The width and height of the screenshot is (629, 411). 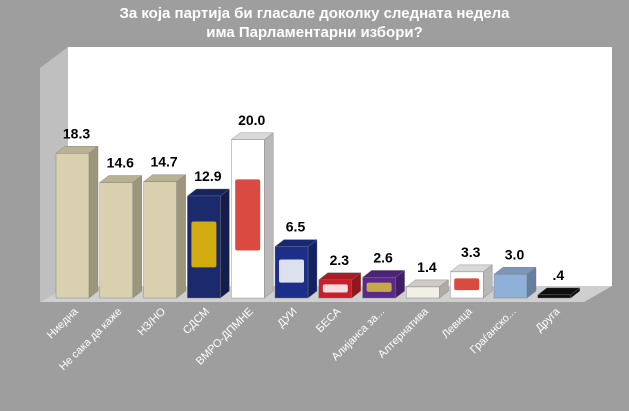 What do you see at coordinates (120, 163) in the screenshot?
I see `value-label: 14.6` at bounding box center [120, 163].